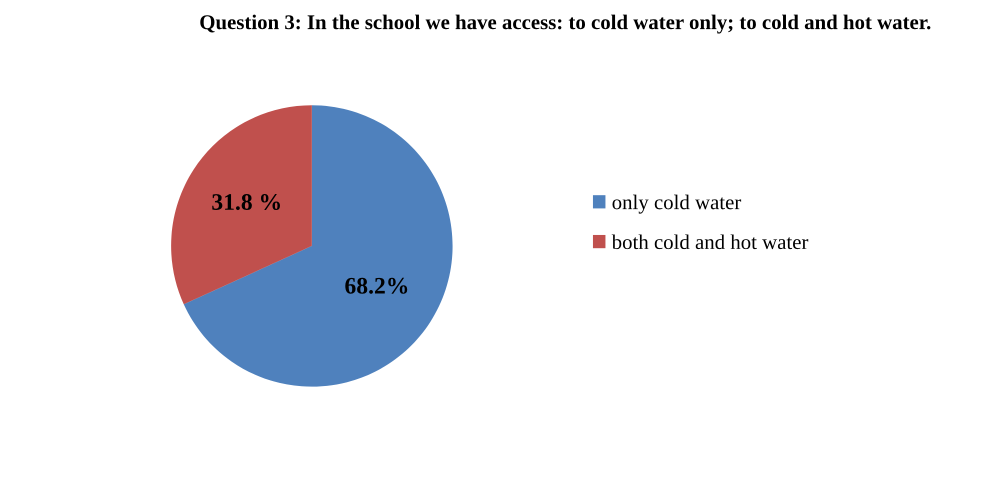  I want to click on legend-label: both cold and hot water, so click(710, 242).